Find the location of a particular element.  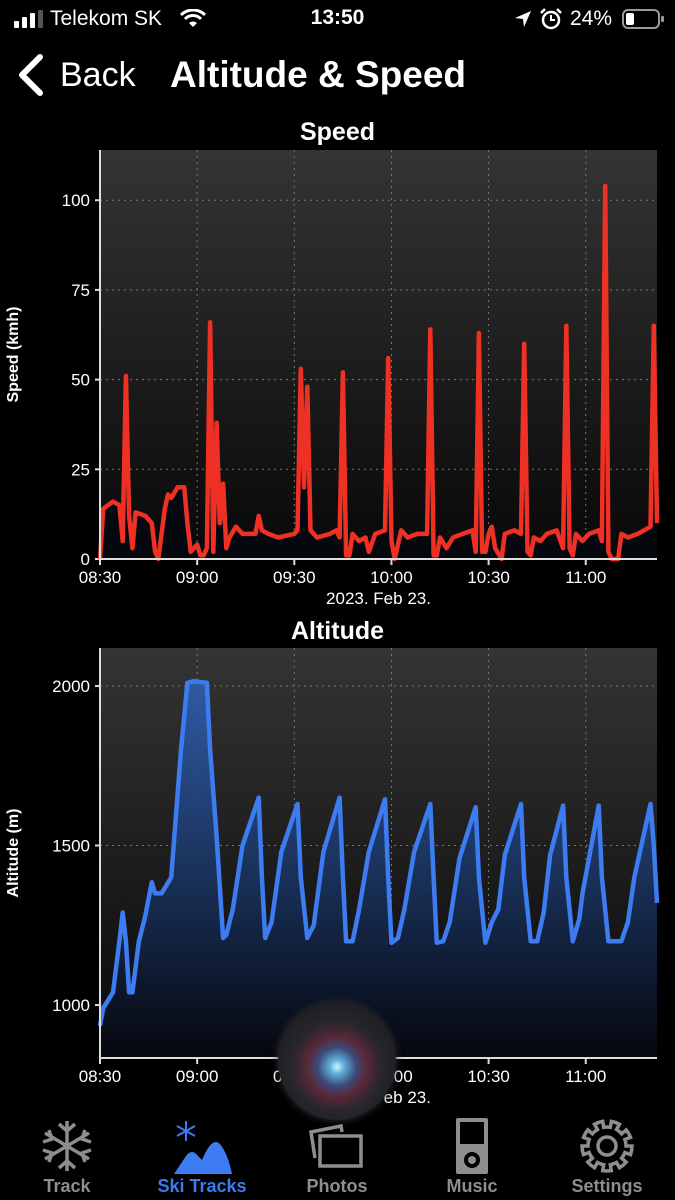

y-tick-label: 0 is located at coordinates (85, 559).